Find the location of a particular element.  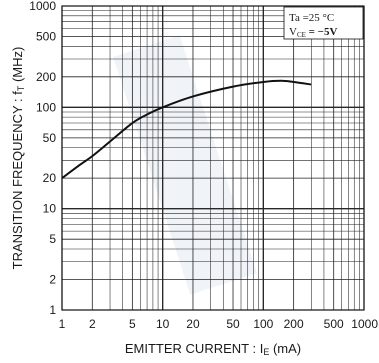

y-tick-label: 20 is located at coordinates (50, 178).